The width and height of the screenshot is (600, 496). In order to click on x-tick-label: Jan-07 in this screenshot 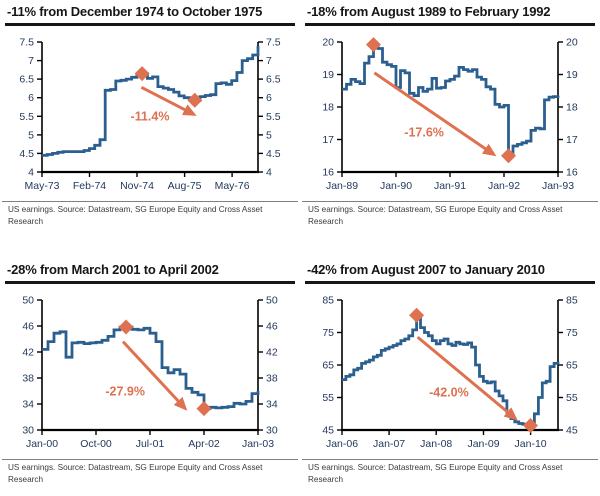, I will do `click(389, 444)`.